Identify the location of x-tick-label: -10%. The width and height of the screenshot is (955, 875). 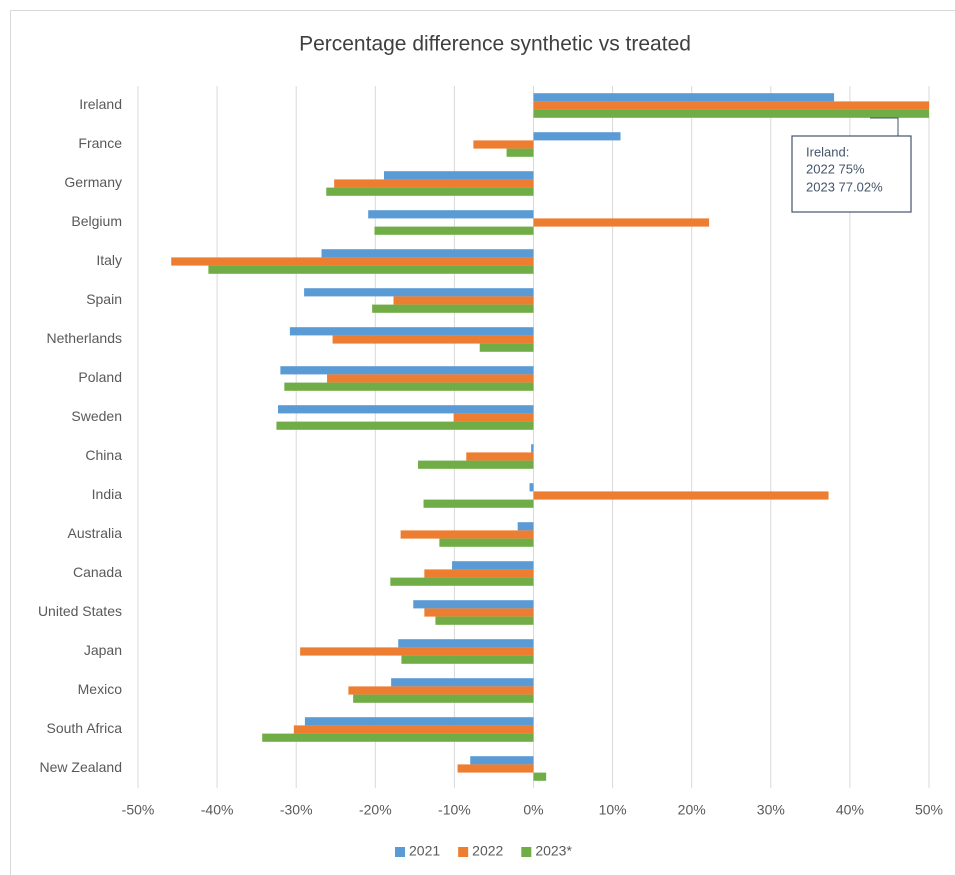
(454, 810).